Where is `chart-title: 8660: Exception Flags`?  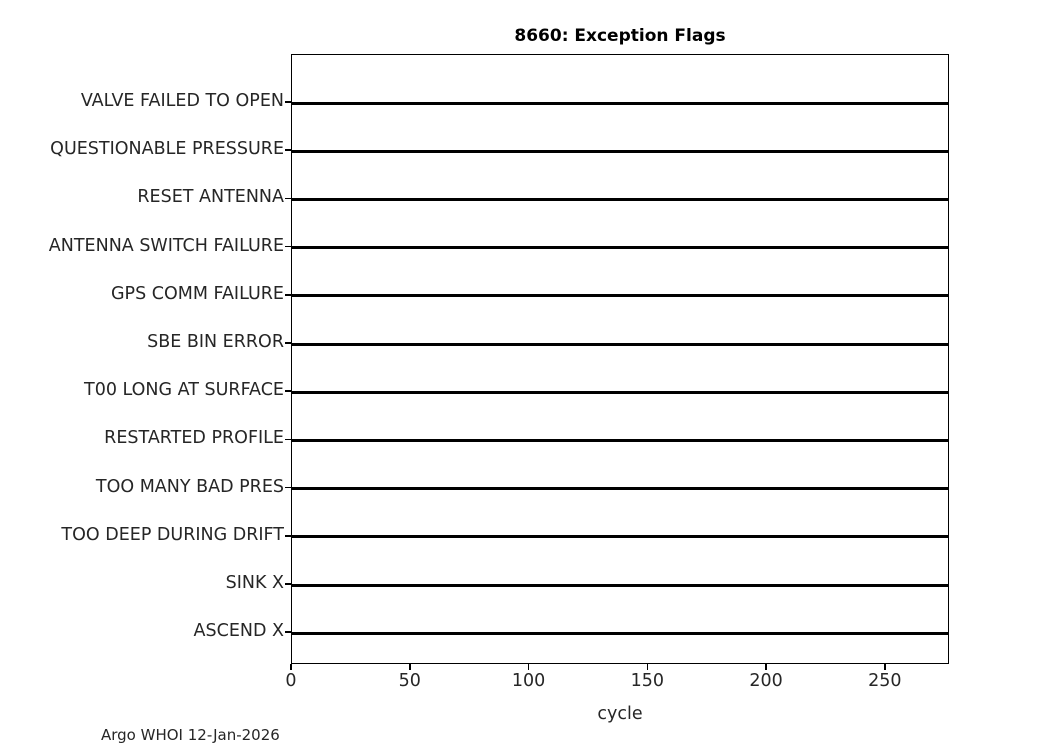 chart-title: 8660: Exception Flags is located at coordinates (620, 36).